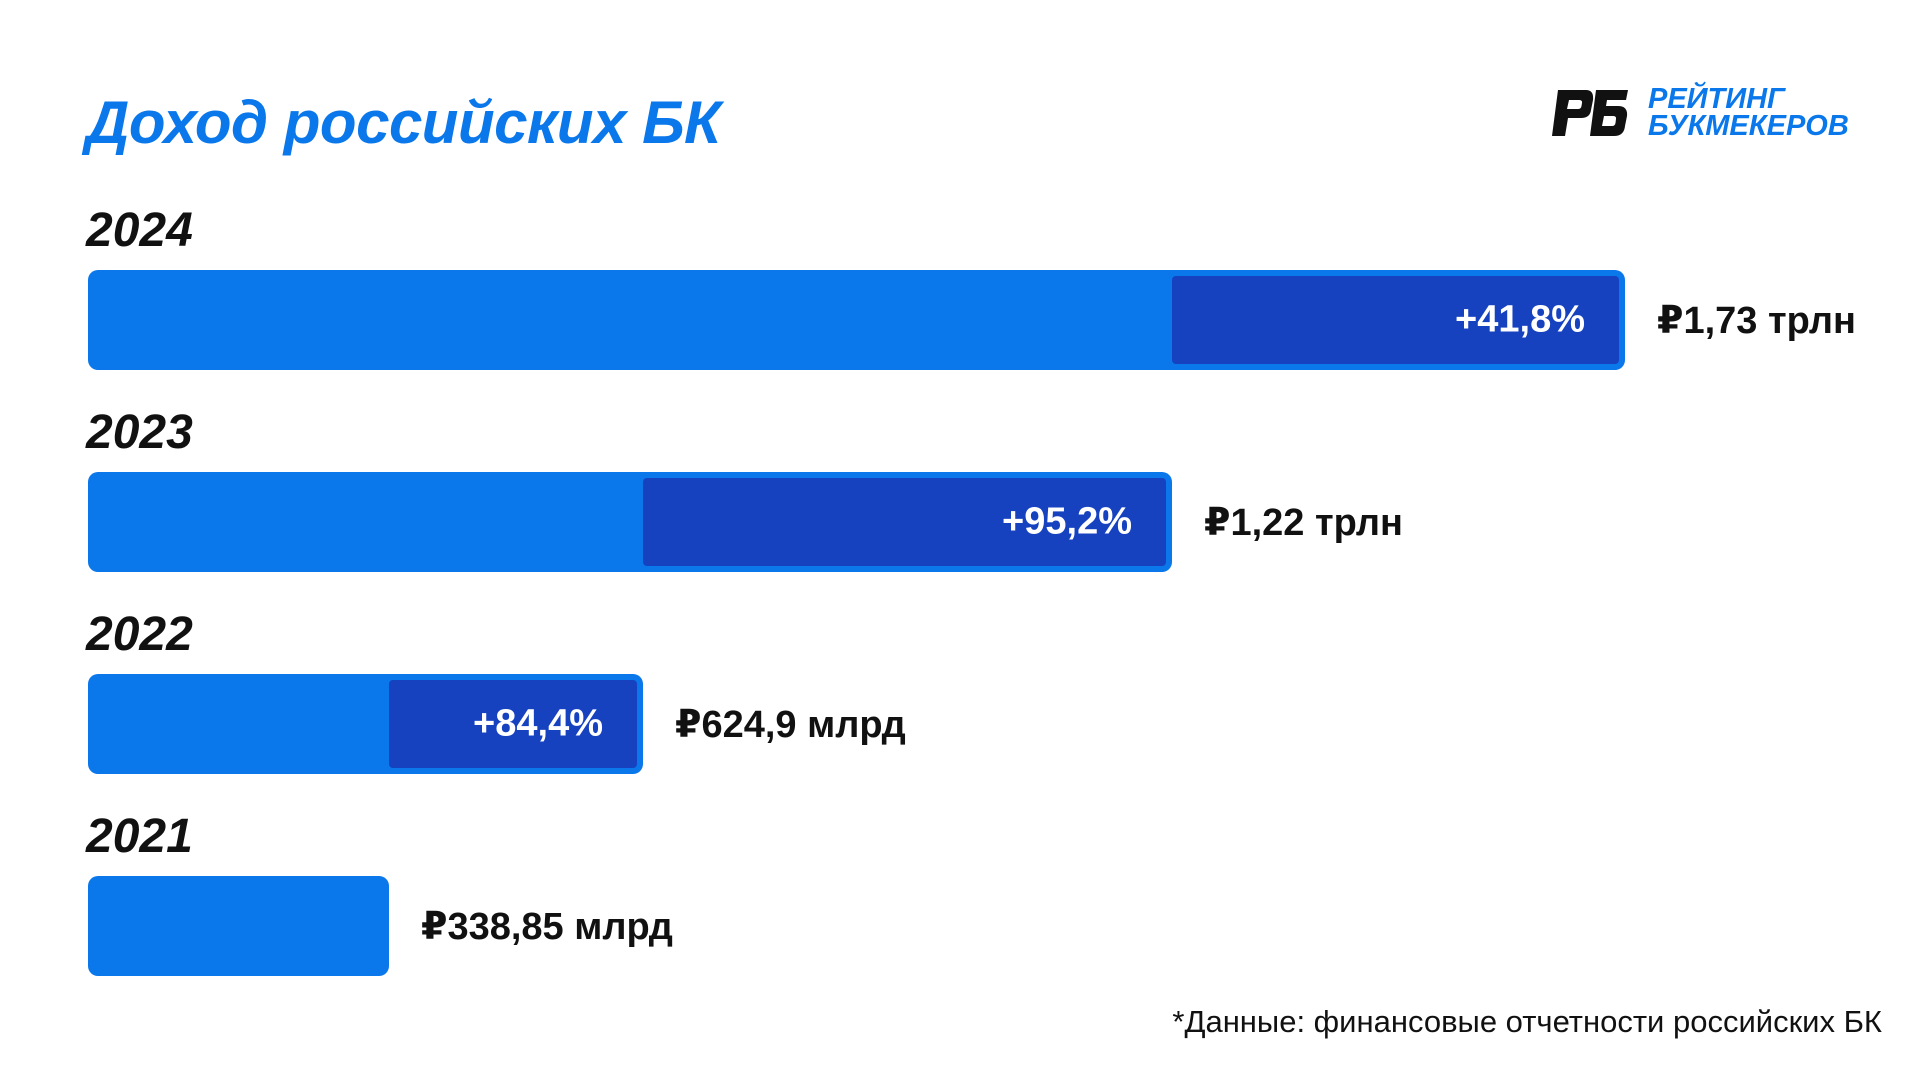  I want to click on bar-2023: +95,2%, so click(630, 522).